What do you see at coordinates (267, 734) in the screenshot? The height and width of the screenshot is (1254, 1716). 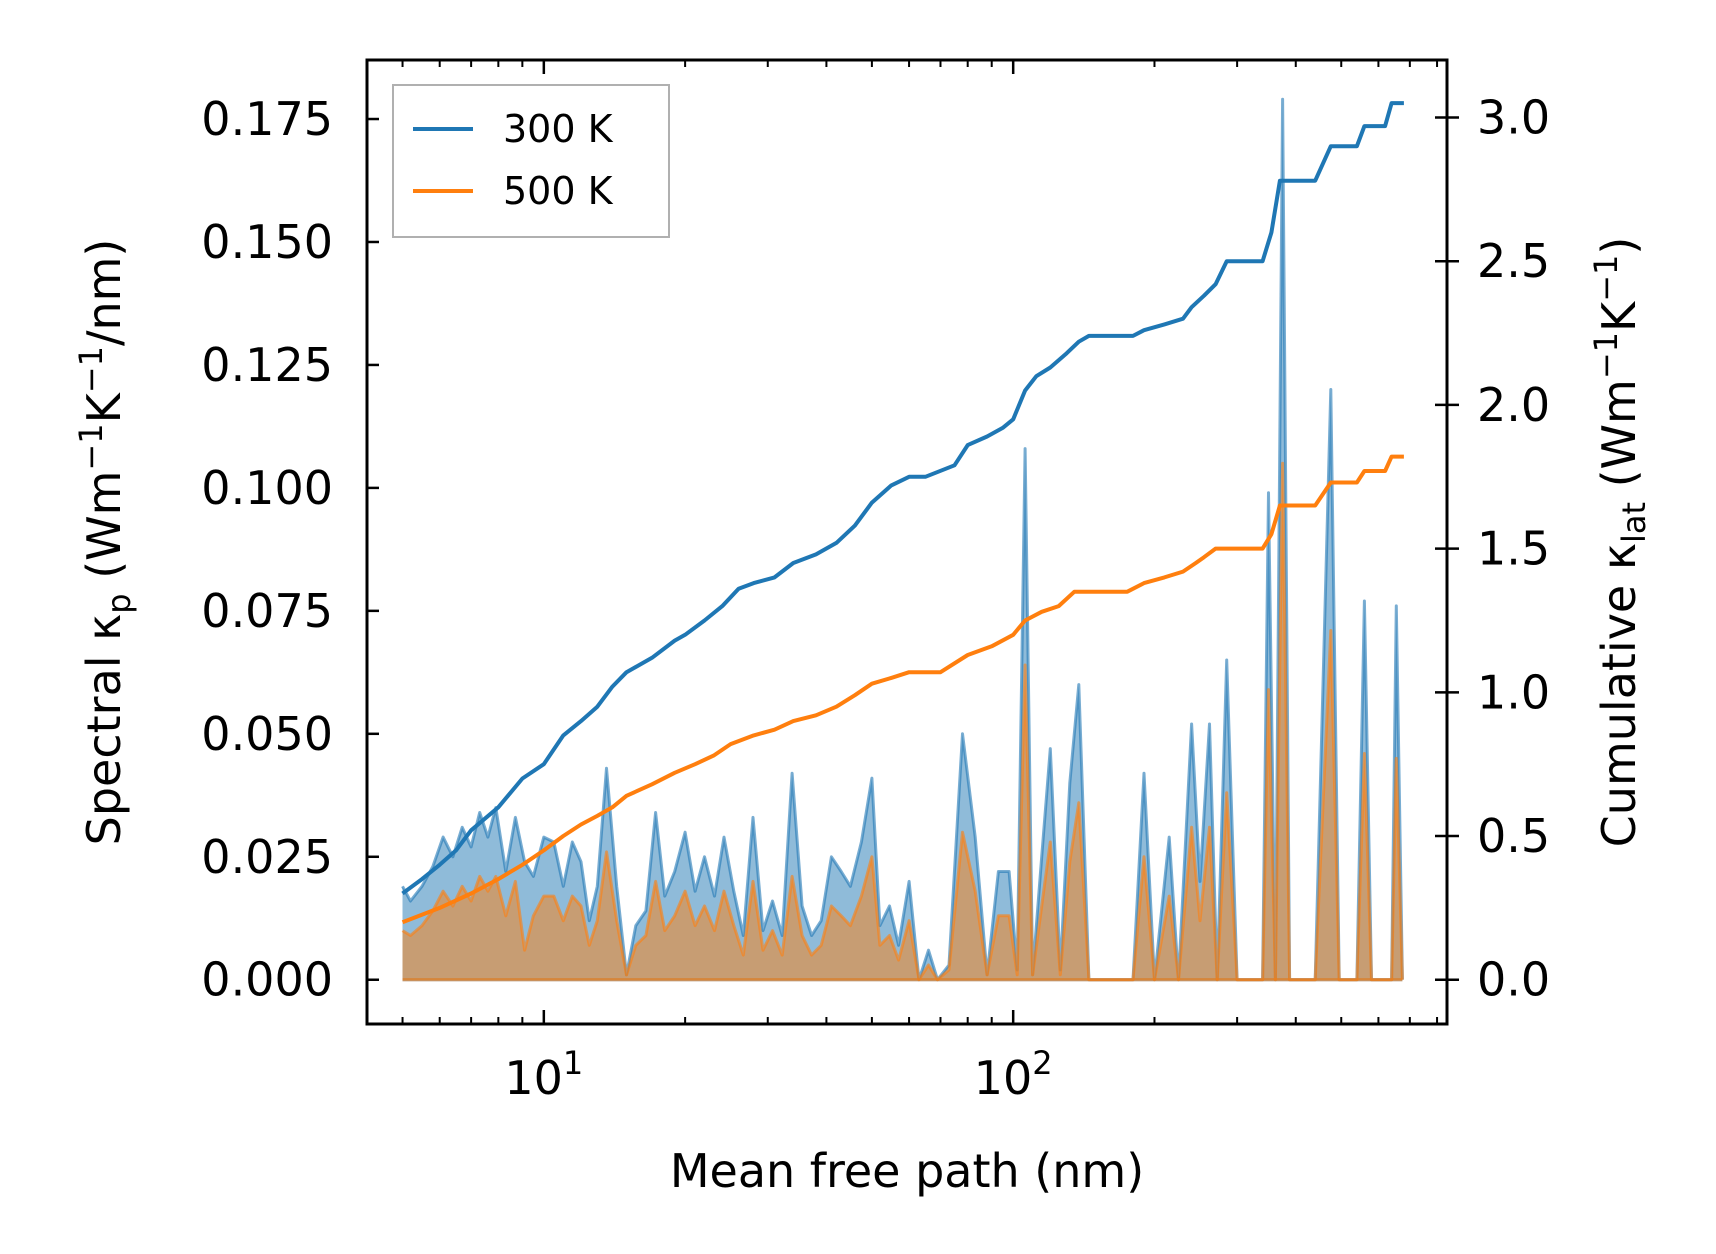 I see `y-left-tick-label-2: 0.050` at bounding box center [267, 734].